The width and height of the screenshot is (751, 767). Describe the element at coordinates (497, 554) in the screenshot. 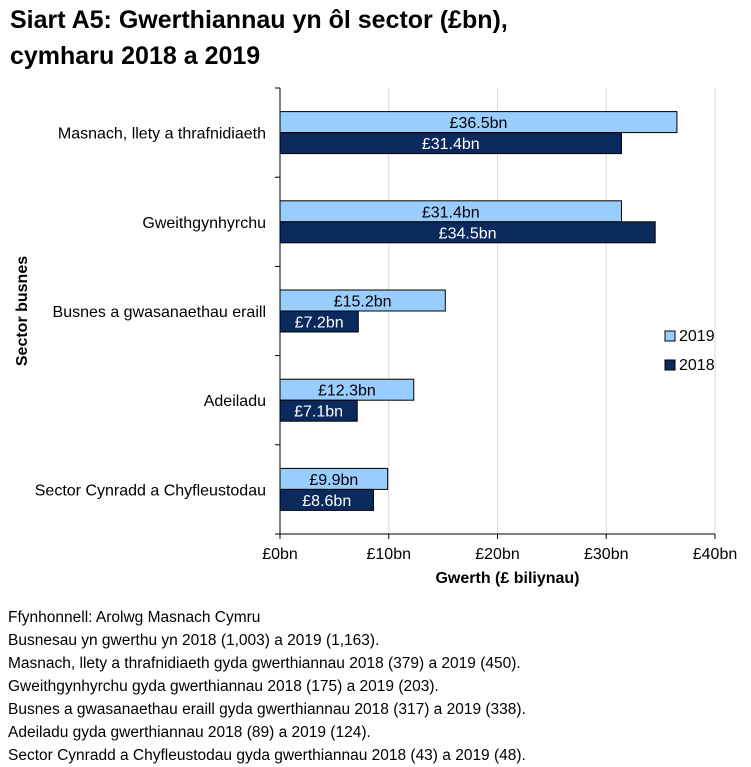

I see `x-tick-label: £20bn` at that location.